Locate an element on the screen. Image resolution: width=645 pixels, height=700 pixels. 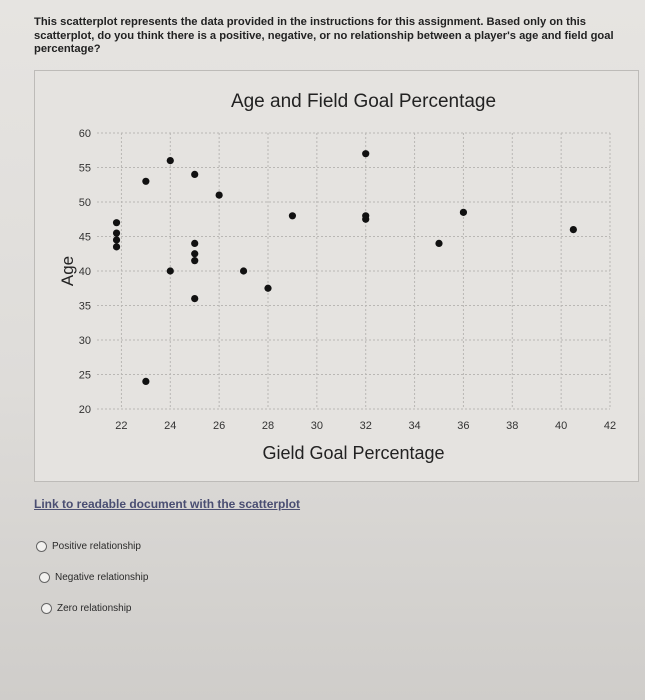
y-tick-label-4: 40 is located at coordinates (85, 272).